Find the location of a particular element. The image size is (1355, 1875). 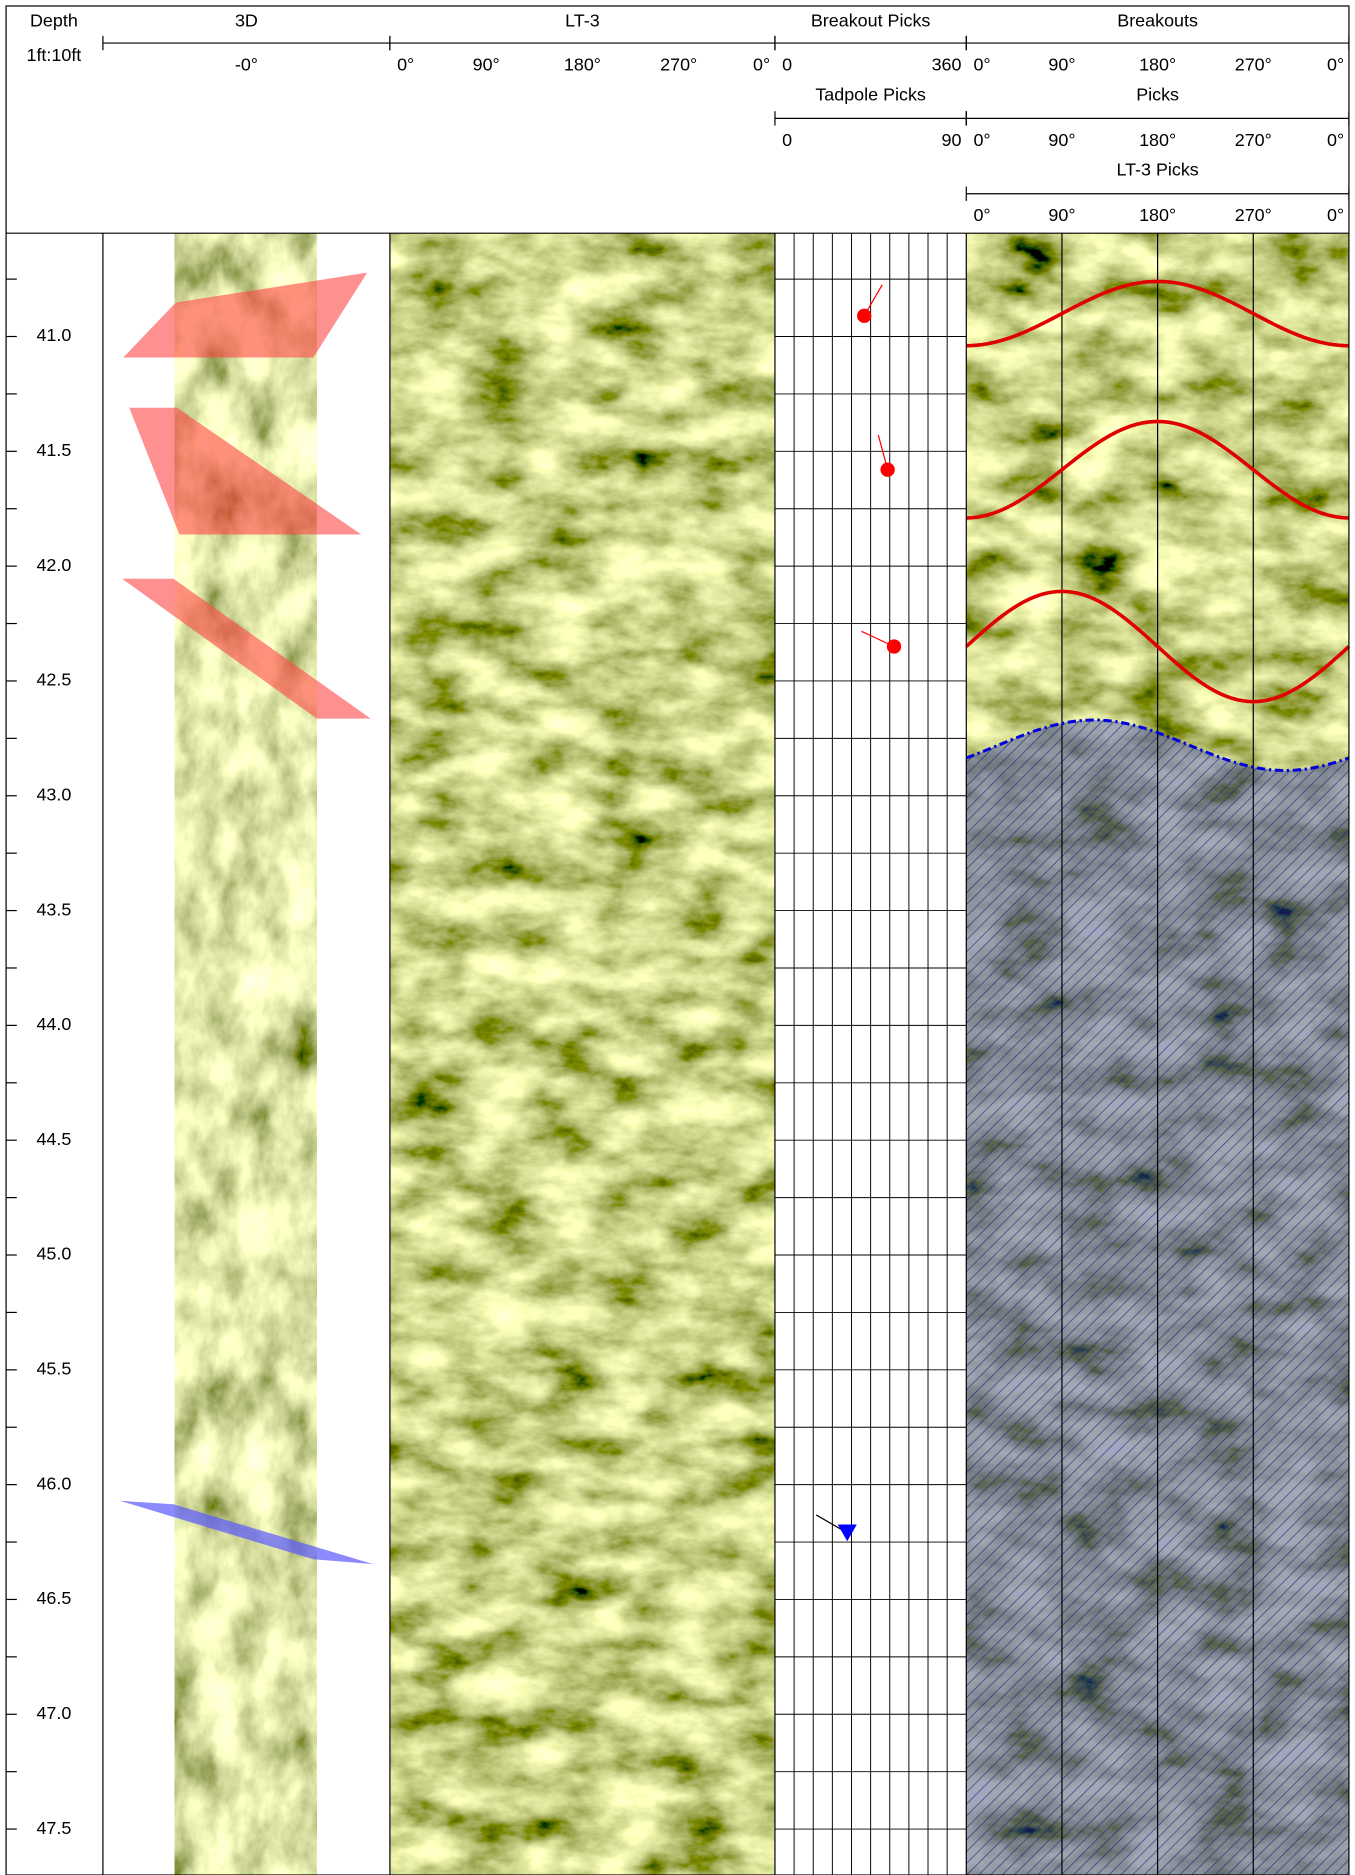

depth-label: 46.5 is located at coordinates (53, 1598).